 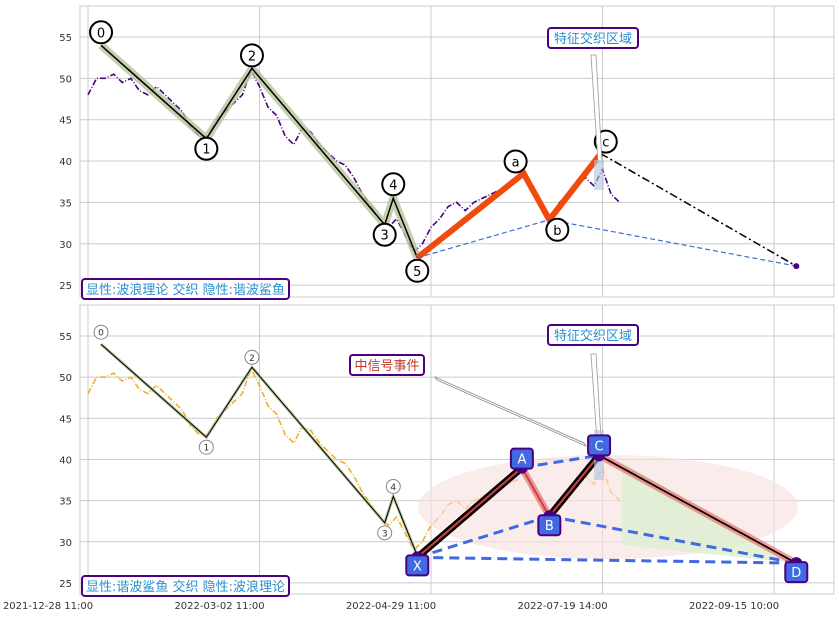 What do you see at coordinates (796, 266) in the screenshot?
I see `projection-point` at bounding box center [796, 266].